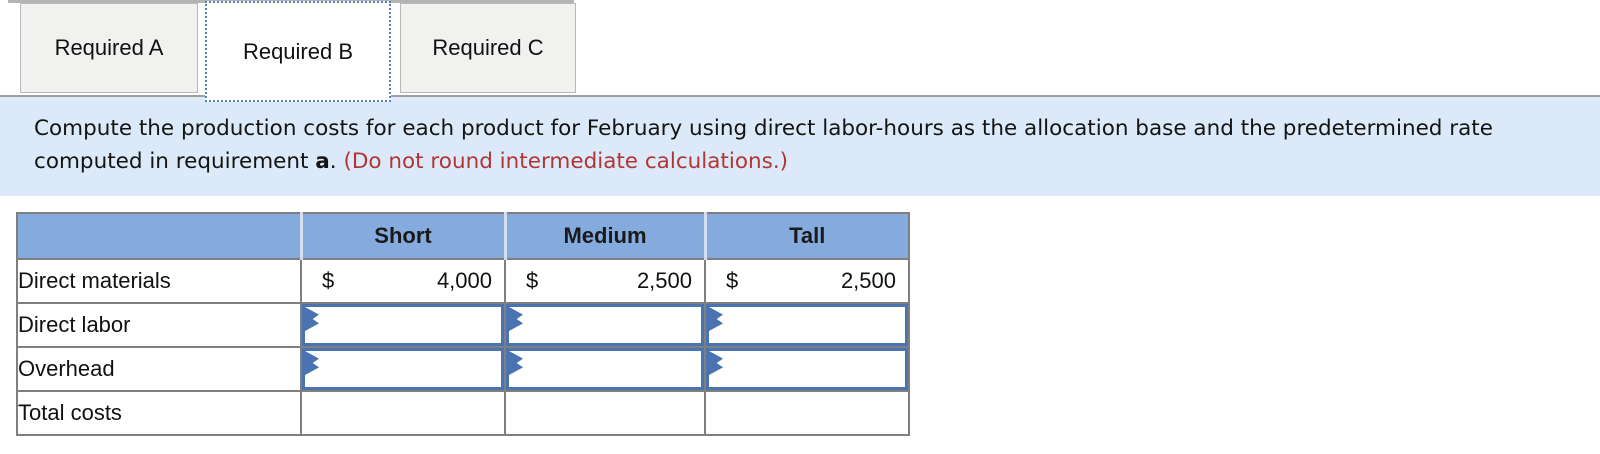 The height and width of the screenshot is (454, 1600). What do you see at coordinates (605, 369) in the screenshot?
I see `input-cell-overhead-medium` at bounding box center [605, 369].